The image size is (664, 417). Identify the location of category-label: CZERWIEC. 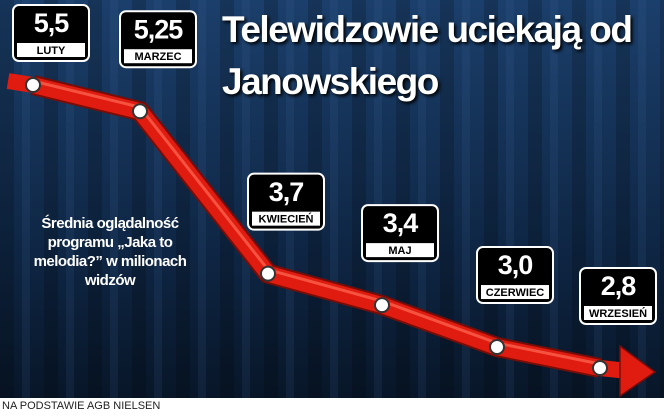
(515, 293).